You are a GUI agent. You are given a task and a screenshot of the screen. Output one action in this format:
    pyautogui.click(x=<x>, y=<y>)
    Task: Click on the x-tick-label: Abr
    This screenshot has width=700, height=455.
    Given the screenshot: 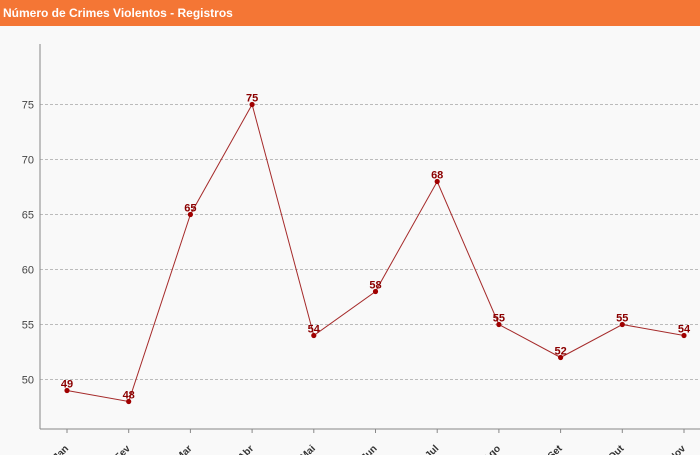 What is the action you would take?
    pyautogui.click(x=246, y=449)
    